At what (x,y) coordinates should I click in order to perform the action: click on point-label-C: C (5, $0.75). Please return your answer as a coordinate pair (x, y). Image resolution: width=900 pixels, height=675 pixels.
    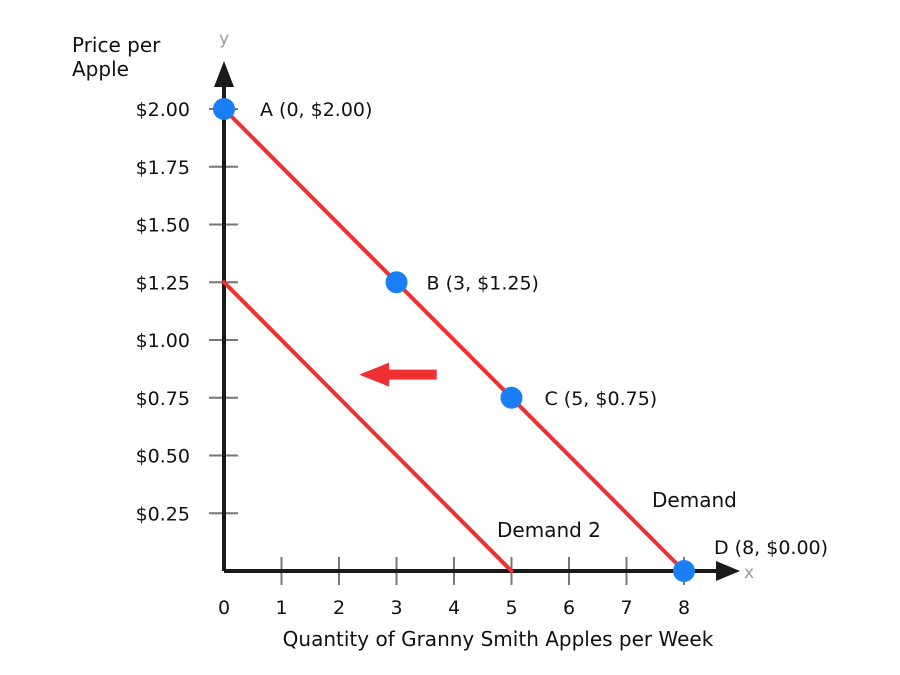
    Looking at the image, I should click on (601, 399).